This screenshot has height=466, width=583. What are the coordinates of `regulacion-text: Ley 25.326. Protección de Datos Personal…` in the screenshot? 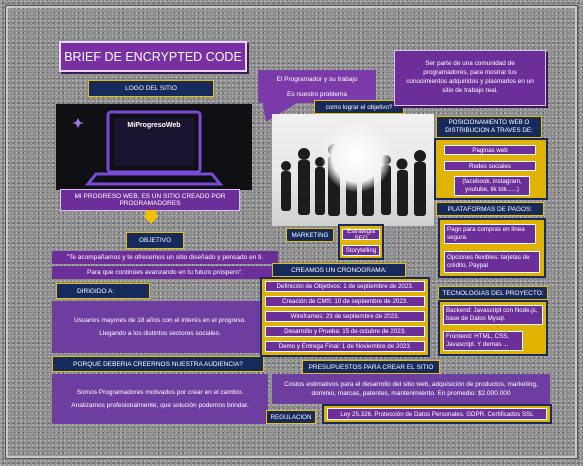 It's located at (437, 414).